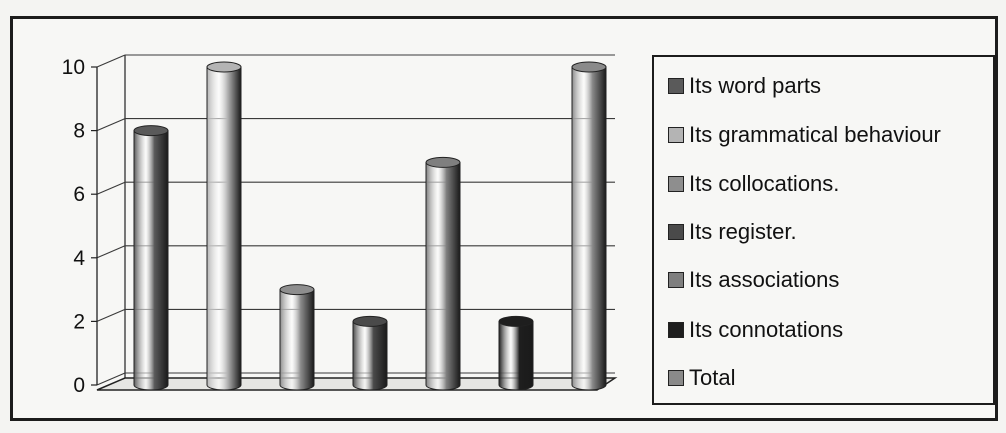  I want to click on y-tick-label: 10, so click(73, 67).